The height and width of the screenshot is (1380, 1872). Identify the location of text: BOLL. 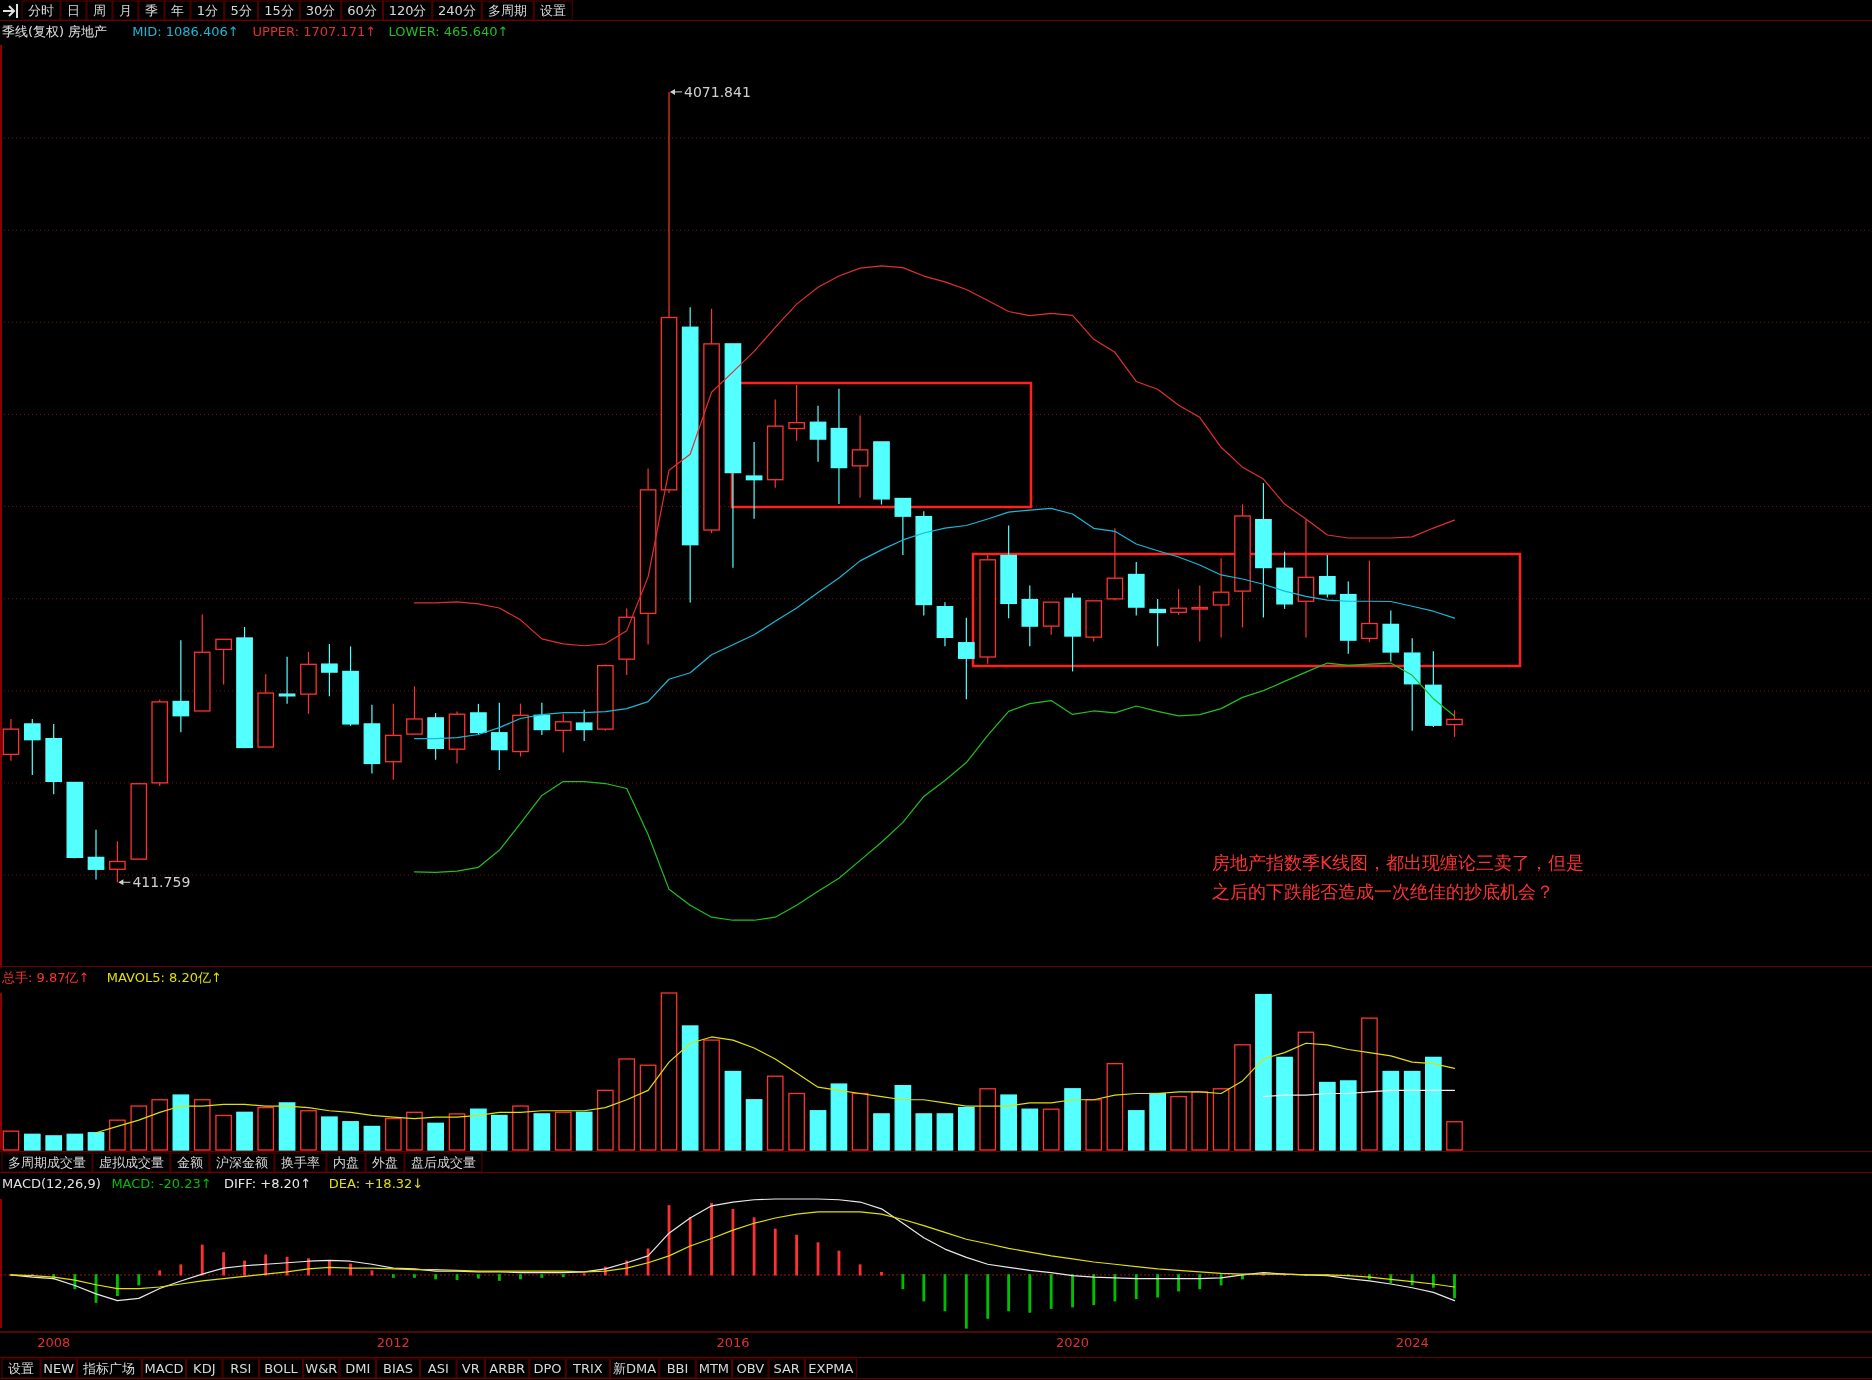
(281, 1368).